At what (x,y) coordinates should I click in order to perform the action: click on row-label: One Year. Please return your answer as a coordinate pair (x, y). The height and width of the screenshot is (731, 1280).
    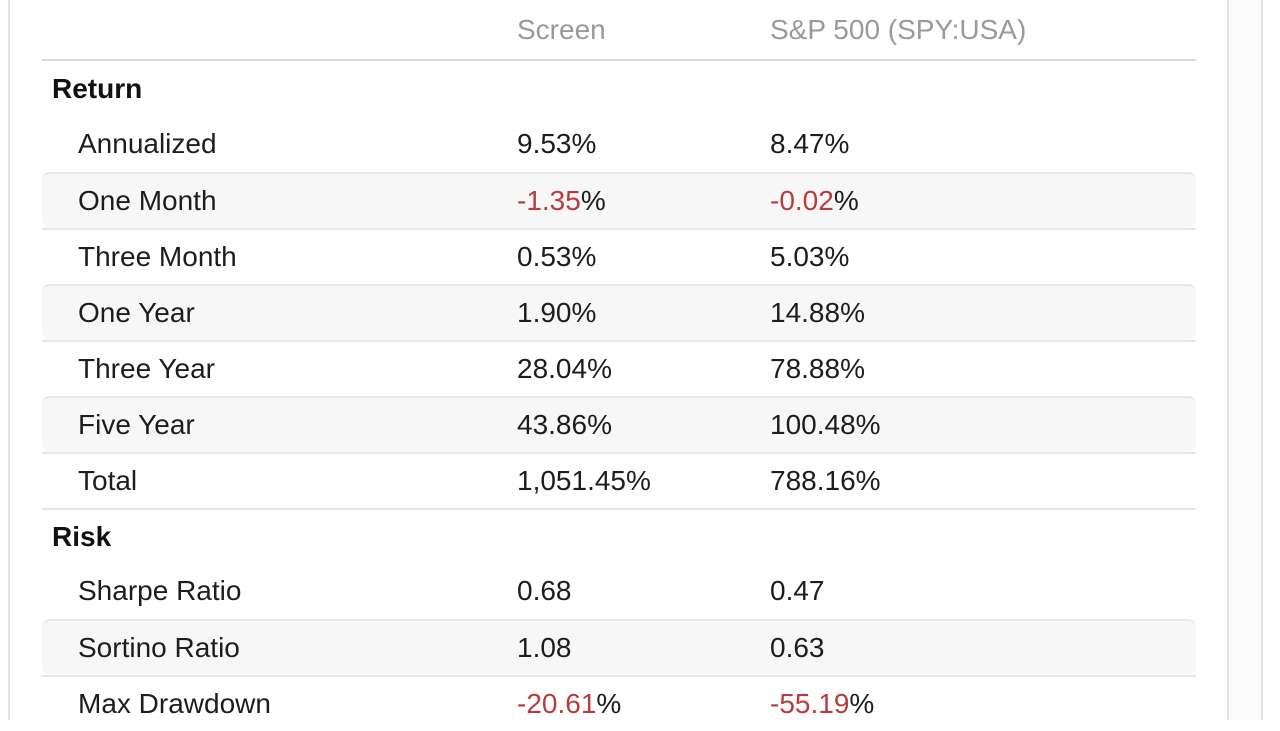
    Looking at the image, I should click on (136, 312).